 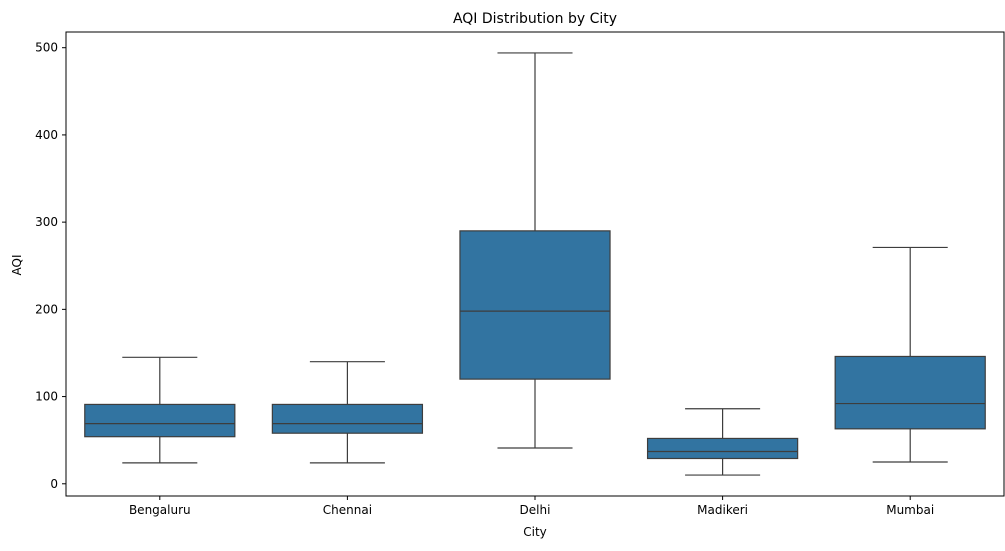 What do you see at coordinates (910, 510) in the screenshot?
I see `x-tick-label: Mumbai` at bounding box center [910, 510].